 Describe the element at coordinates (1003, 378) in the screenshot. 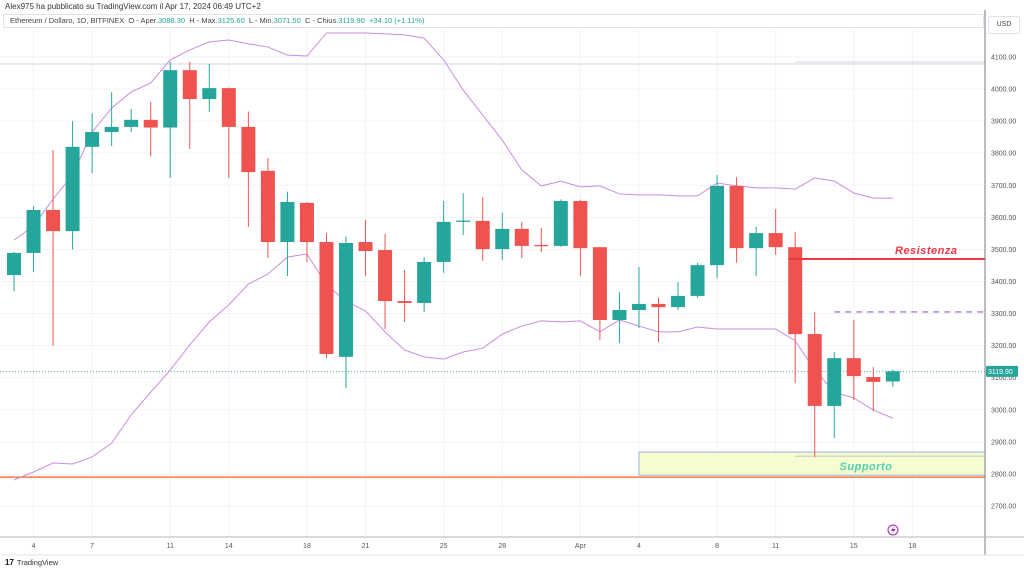

I see `price-tick-label: 3100.00` at that location.